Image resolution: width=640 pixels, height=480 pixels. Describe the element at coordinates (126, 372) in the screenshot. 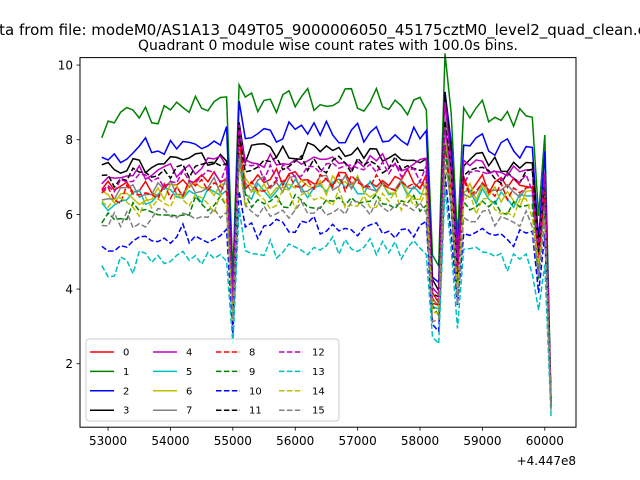

I see `legend-label-1: 1` at that location.